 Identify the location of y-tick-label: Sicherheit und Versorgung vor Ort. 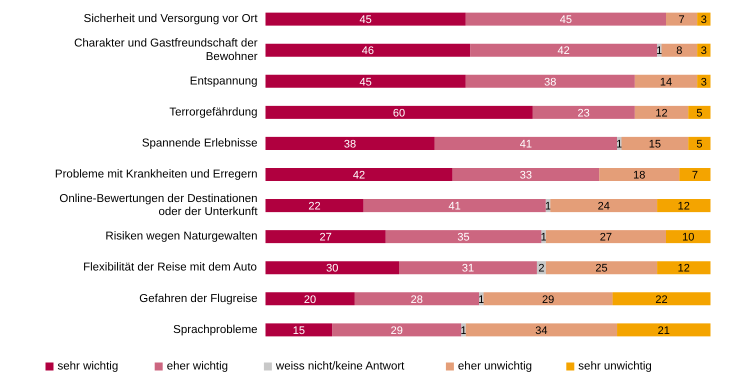
(171, 19).